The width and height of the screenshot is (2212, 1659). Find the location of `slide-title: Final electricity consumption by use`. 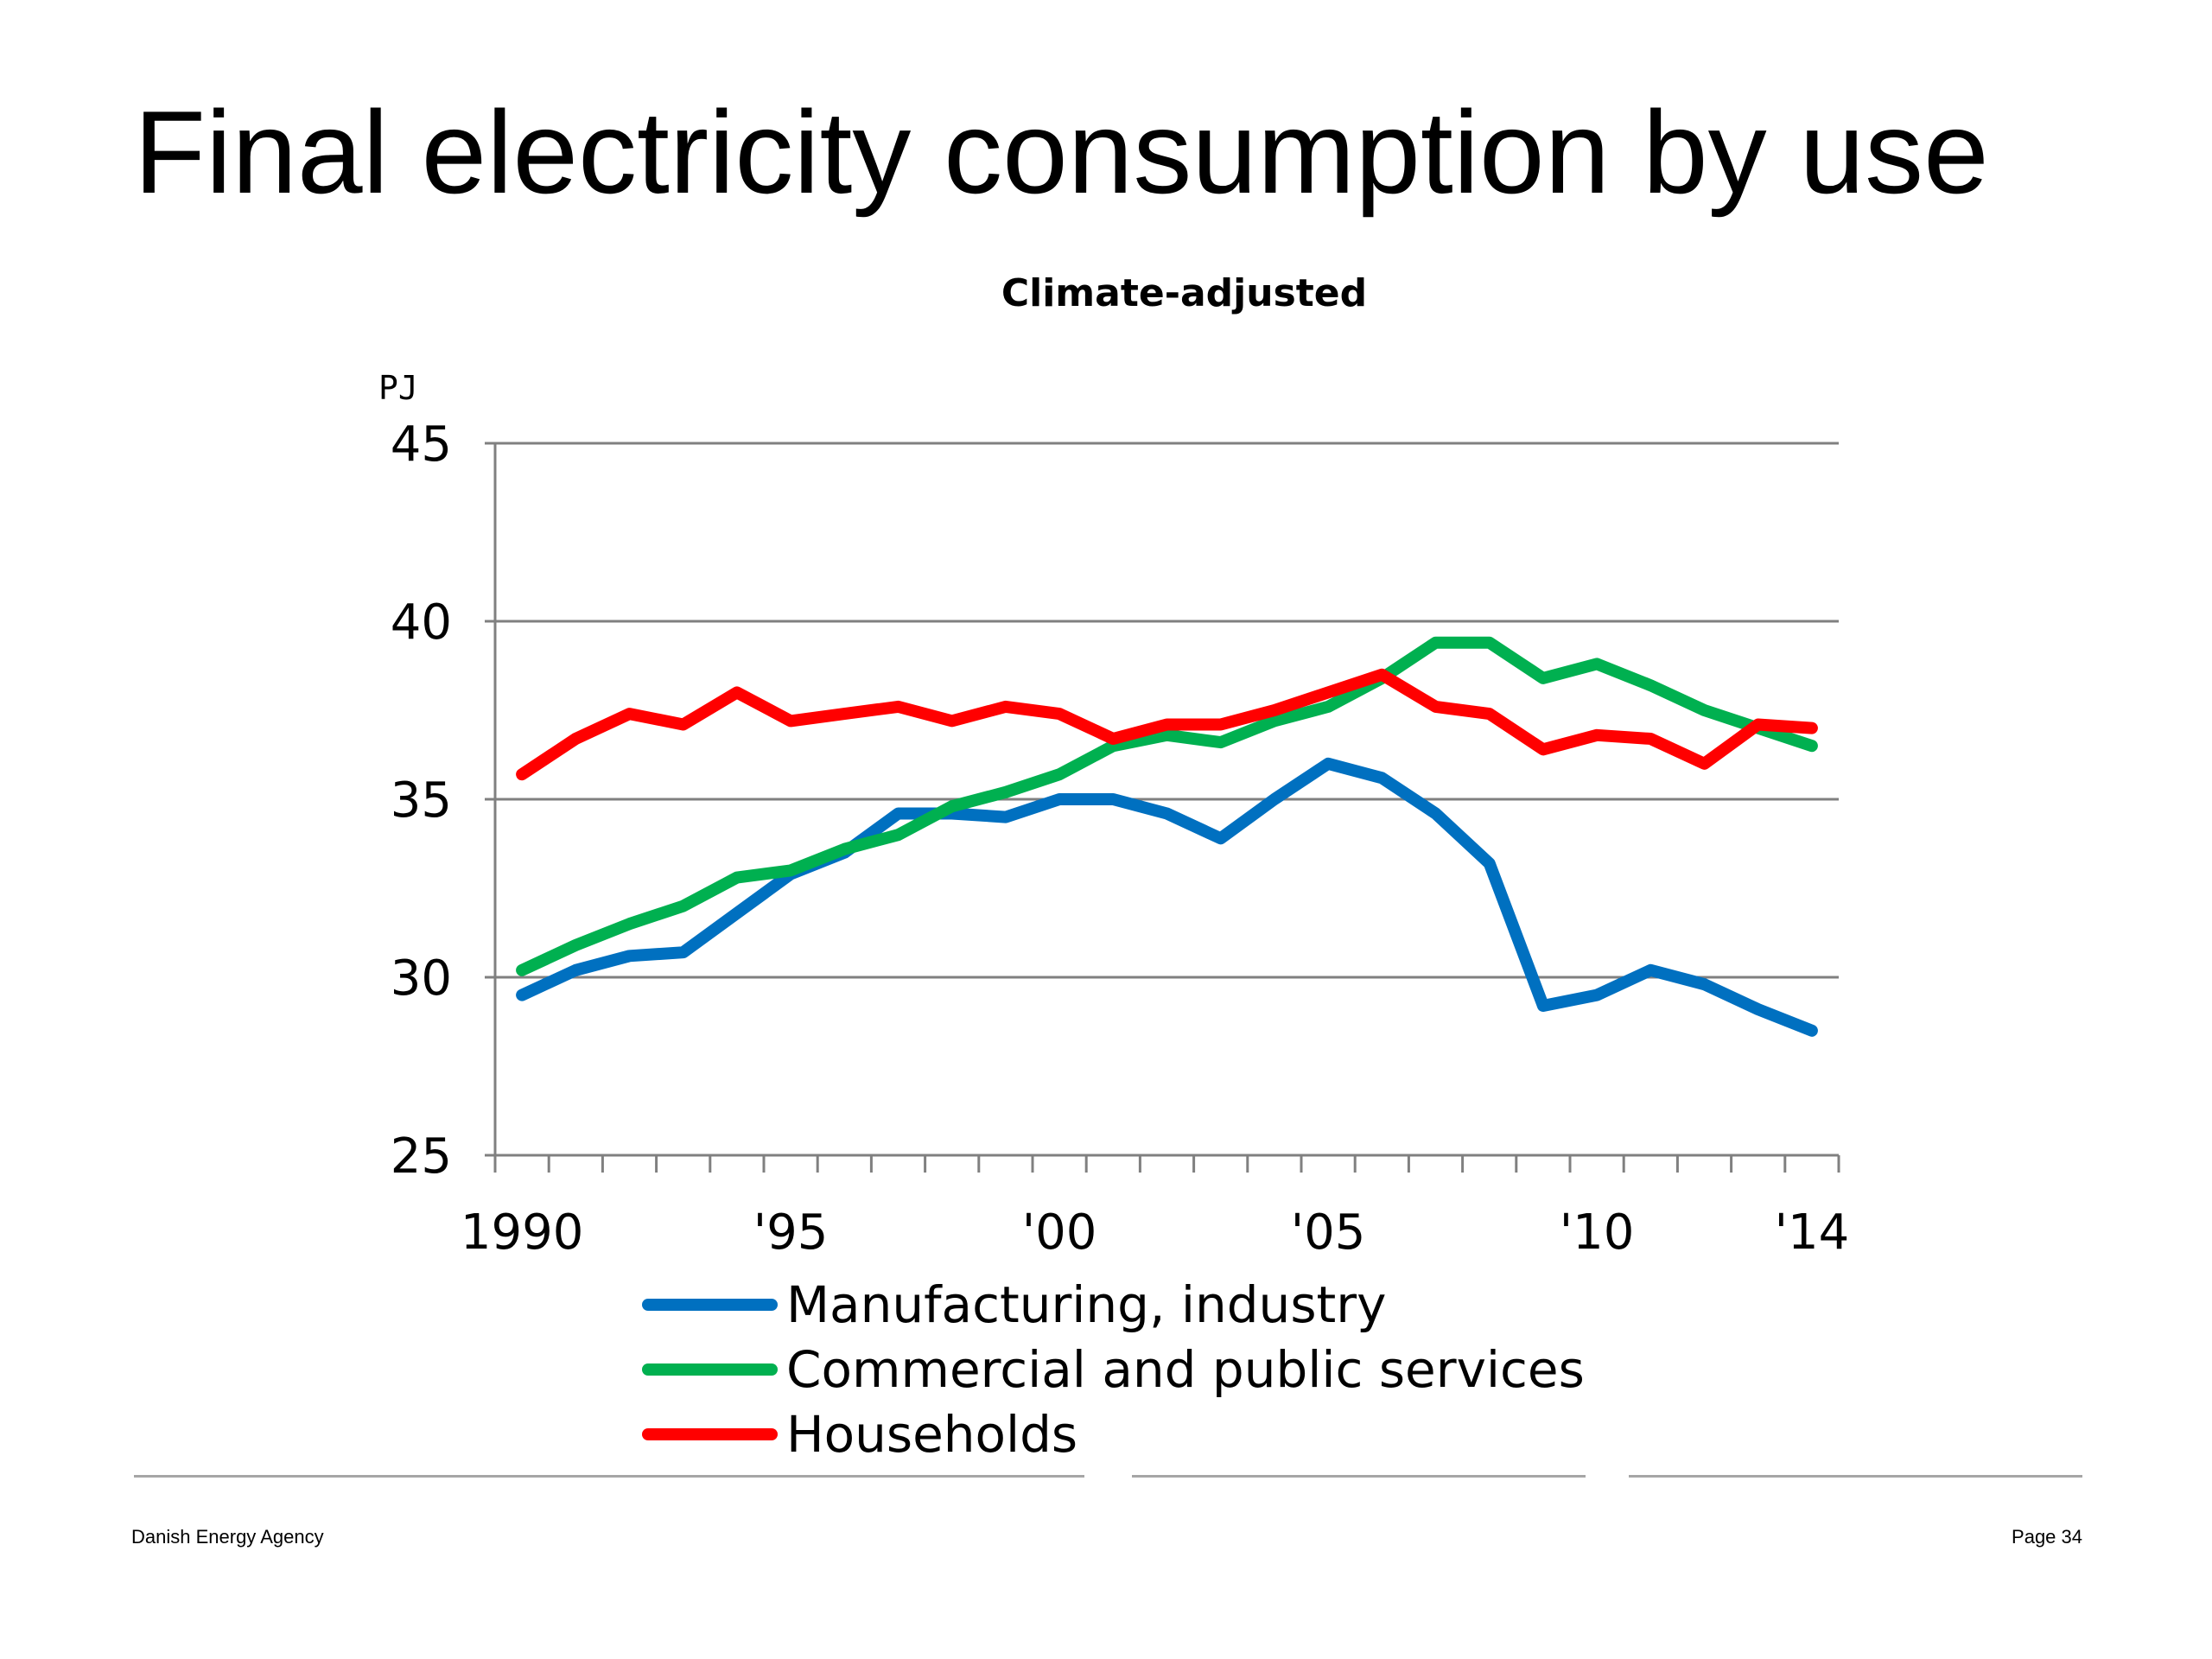

slide-title: Final electricity consumption by use is located at coordinates (1061, 152).